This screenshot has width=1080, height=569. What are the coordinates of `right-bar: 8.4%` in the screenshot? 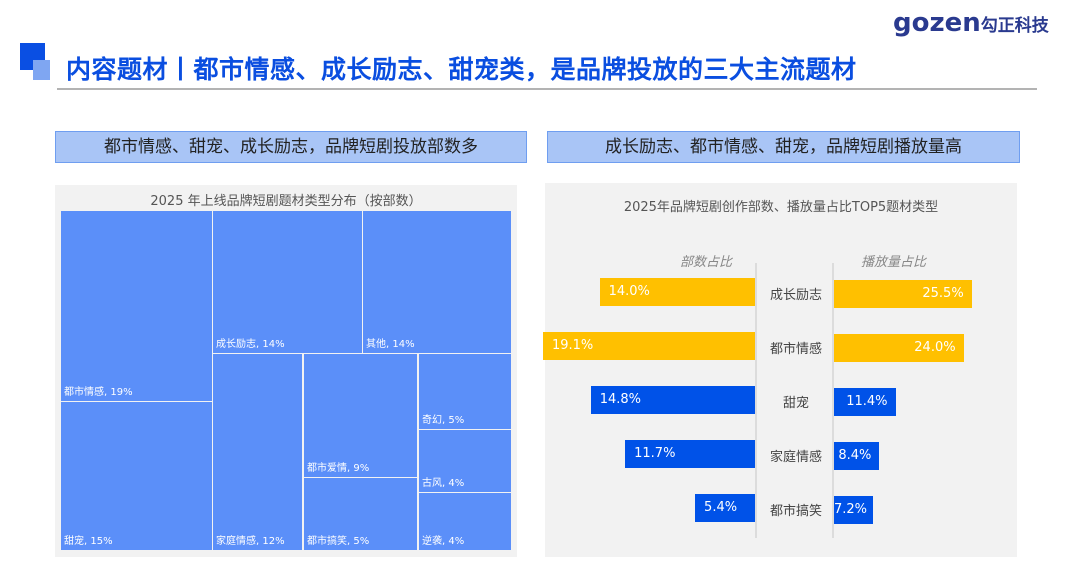 It's located at (857, 456).